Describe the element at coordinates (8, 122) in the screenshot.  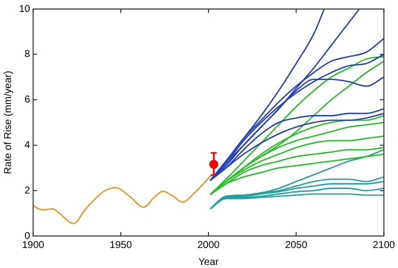
I see `y-axis-title: Rate of Rise (mm/year)` at that location.